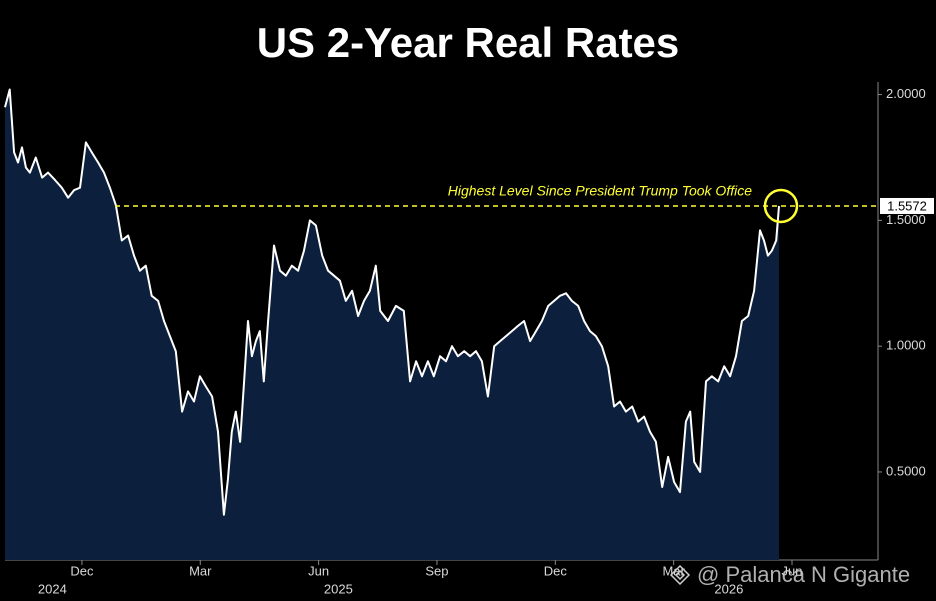 The height and width of the screenshot is (601, 936). Describe the element at coordinates (781, 206) in the screenshot. I see `highlight-circle` at that location.